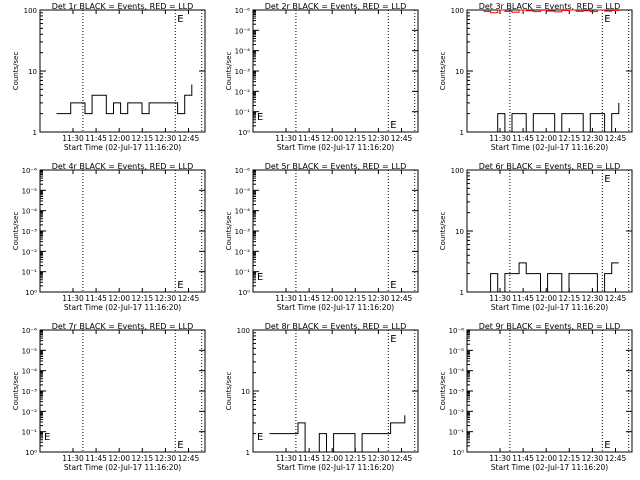  What do you see at coordinates (549, 147) in the screenshot?
I see `panel-3-xlabel: Start Time (02-Jul-17 11:16:20)` at bounding box center [549, 147].